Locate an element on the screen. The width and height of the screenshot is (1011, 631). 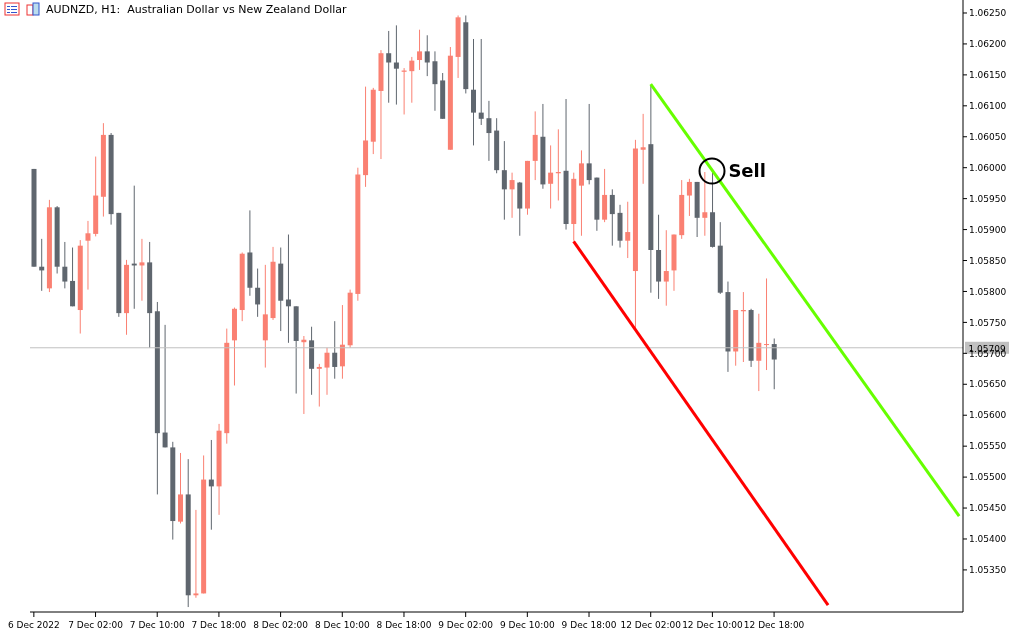
y-tick-label: 1.05650 is located at coordinates (988, 384).